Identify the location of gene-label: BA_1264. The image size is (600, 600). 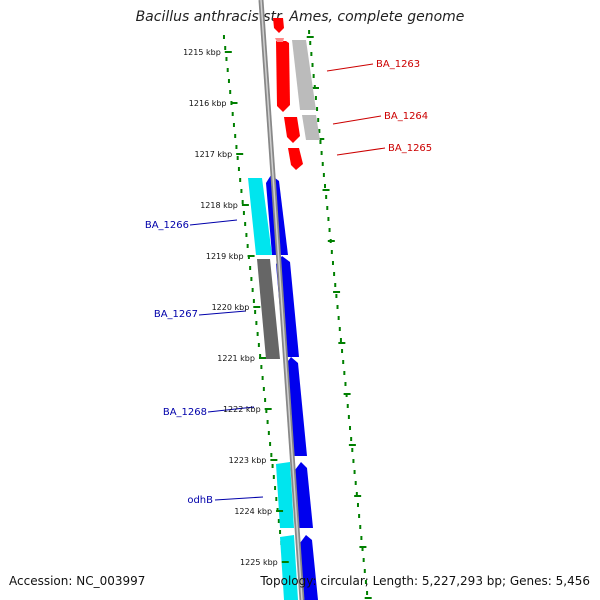
(406, 116).